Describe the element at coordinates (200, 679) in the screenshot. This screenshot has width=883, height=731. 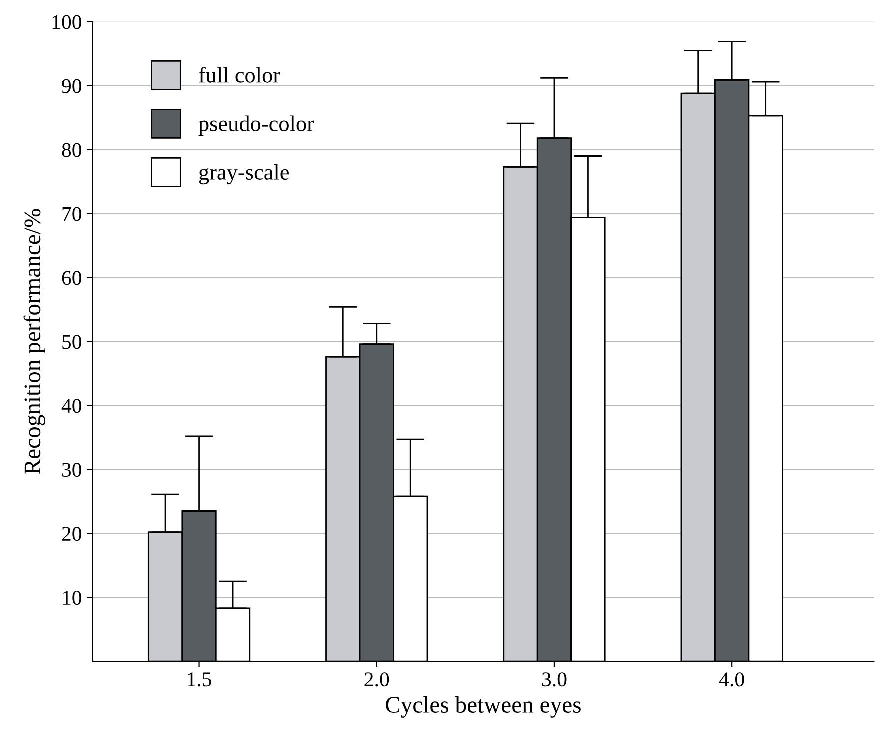
I see `x-tick-label: 1.5` at that location.